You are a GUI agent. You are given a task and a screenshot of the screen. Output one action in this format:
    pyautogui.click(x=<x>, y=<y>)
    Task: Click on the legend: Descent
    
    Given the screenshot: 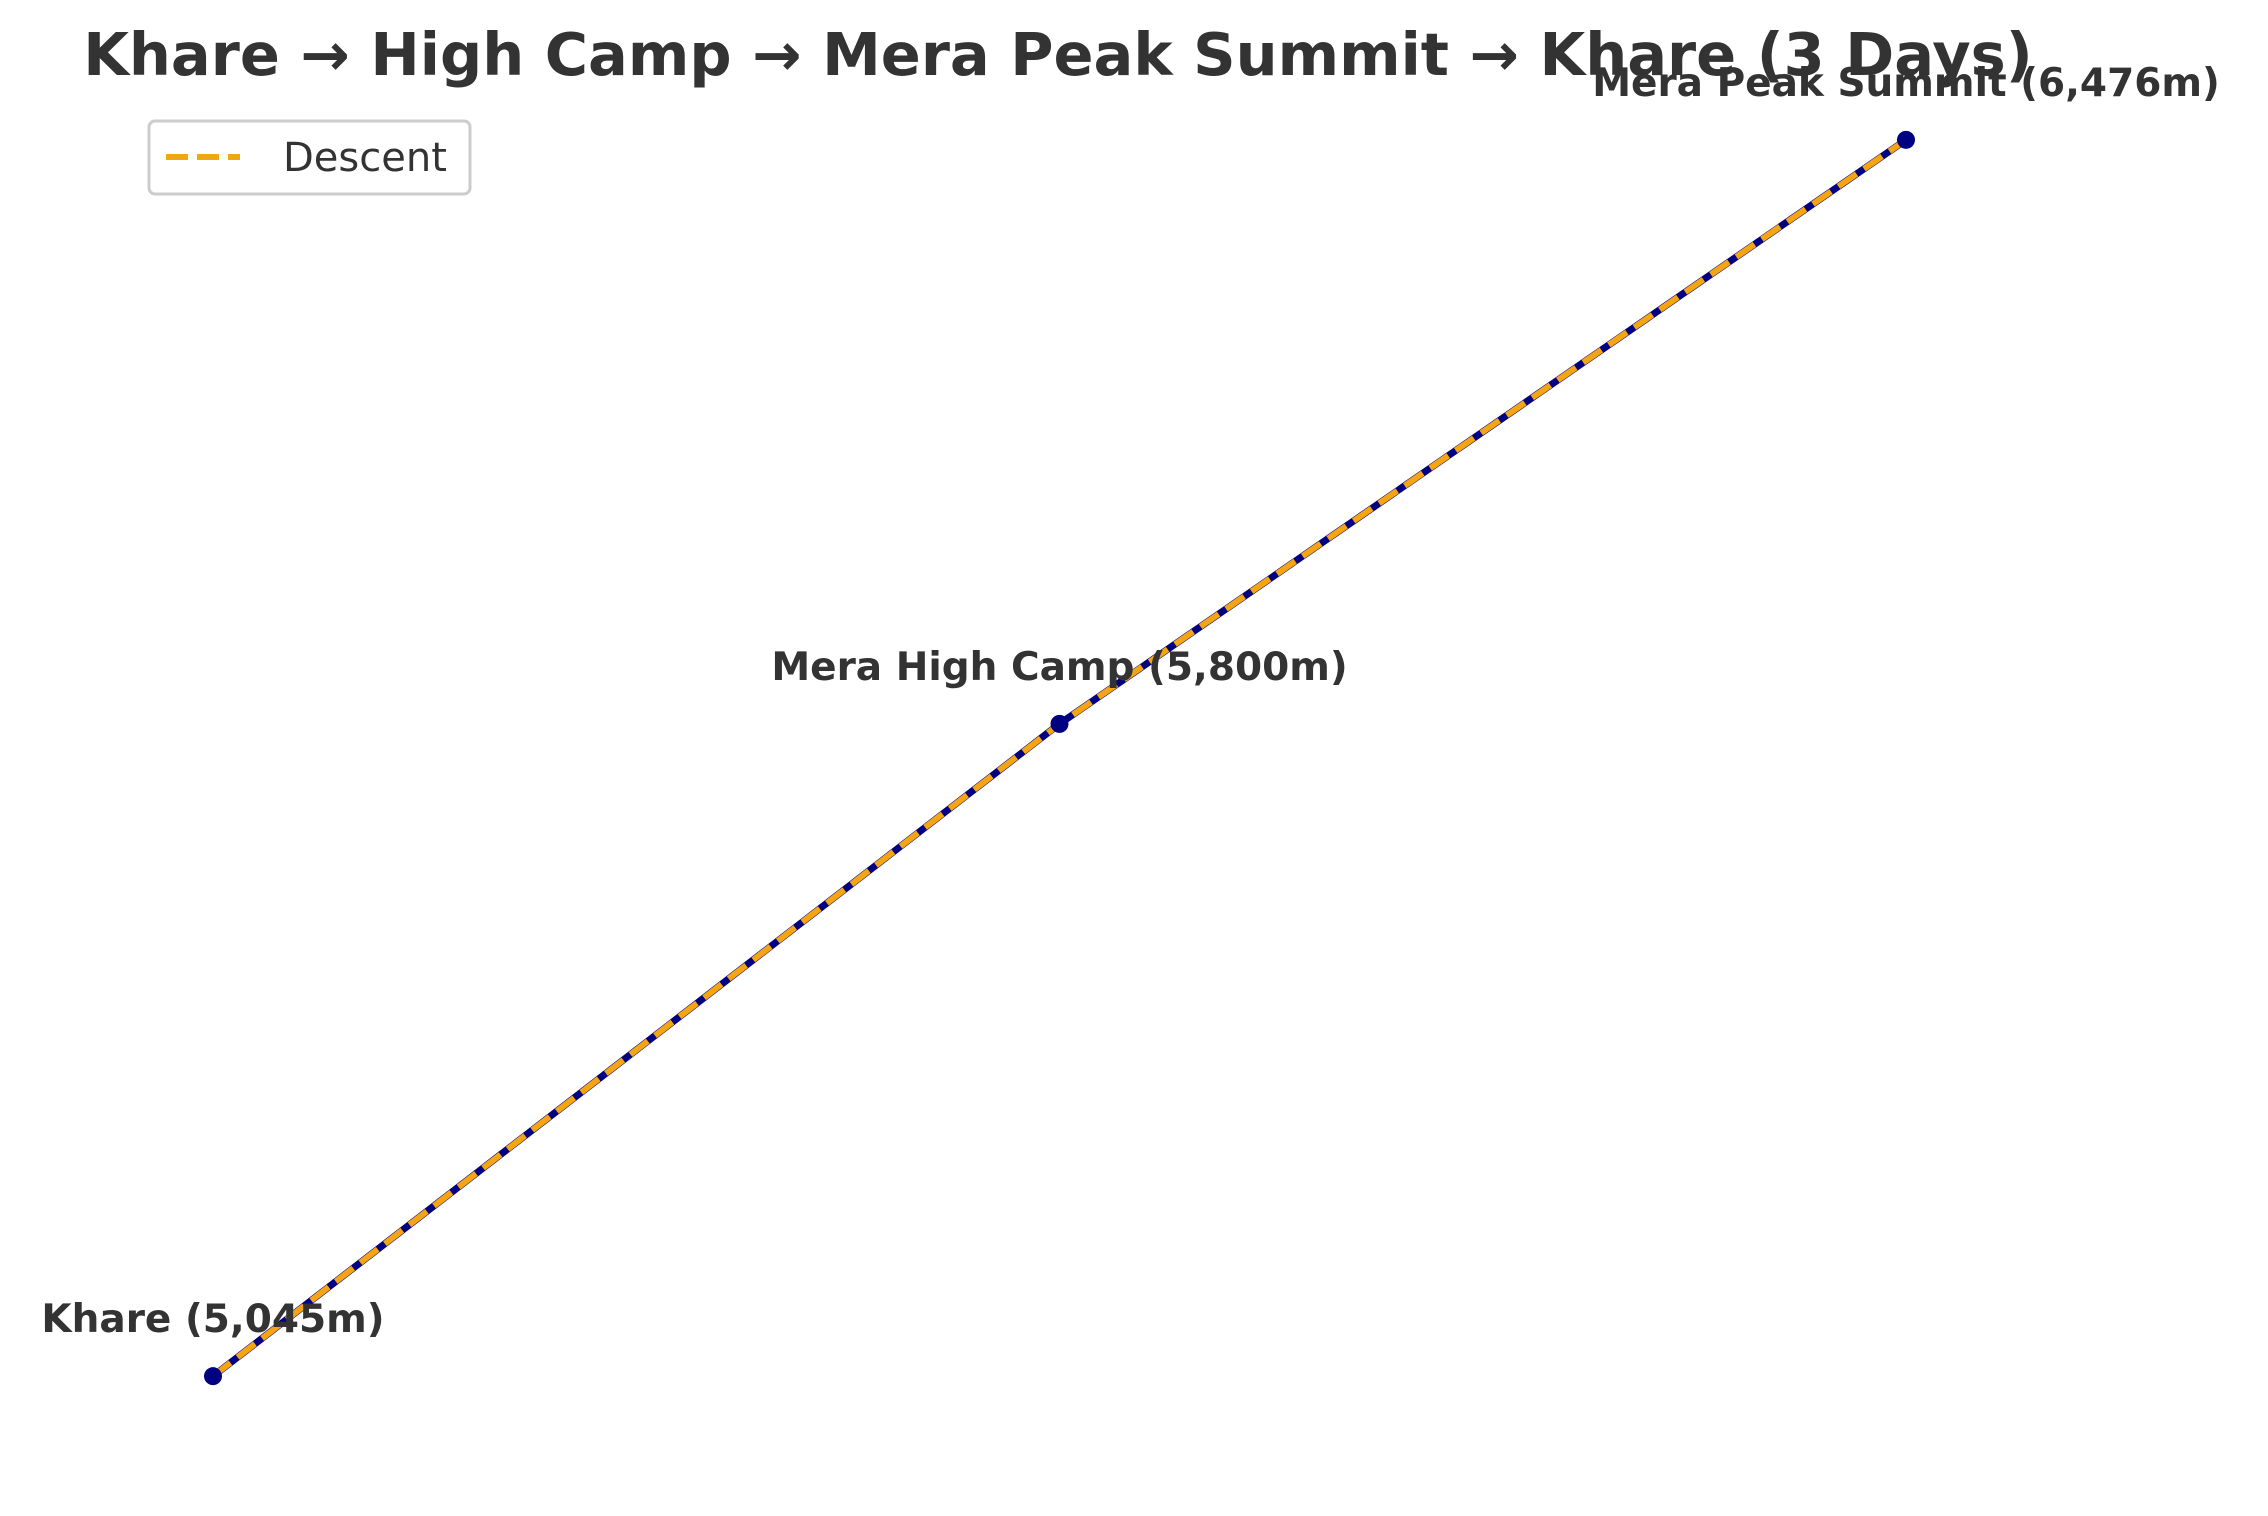 What is the action you would take?
    pyautogui.click(x=309, y=157)
    